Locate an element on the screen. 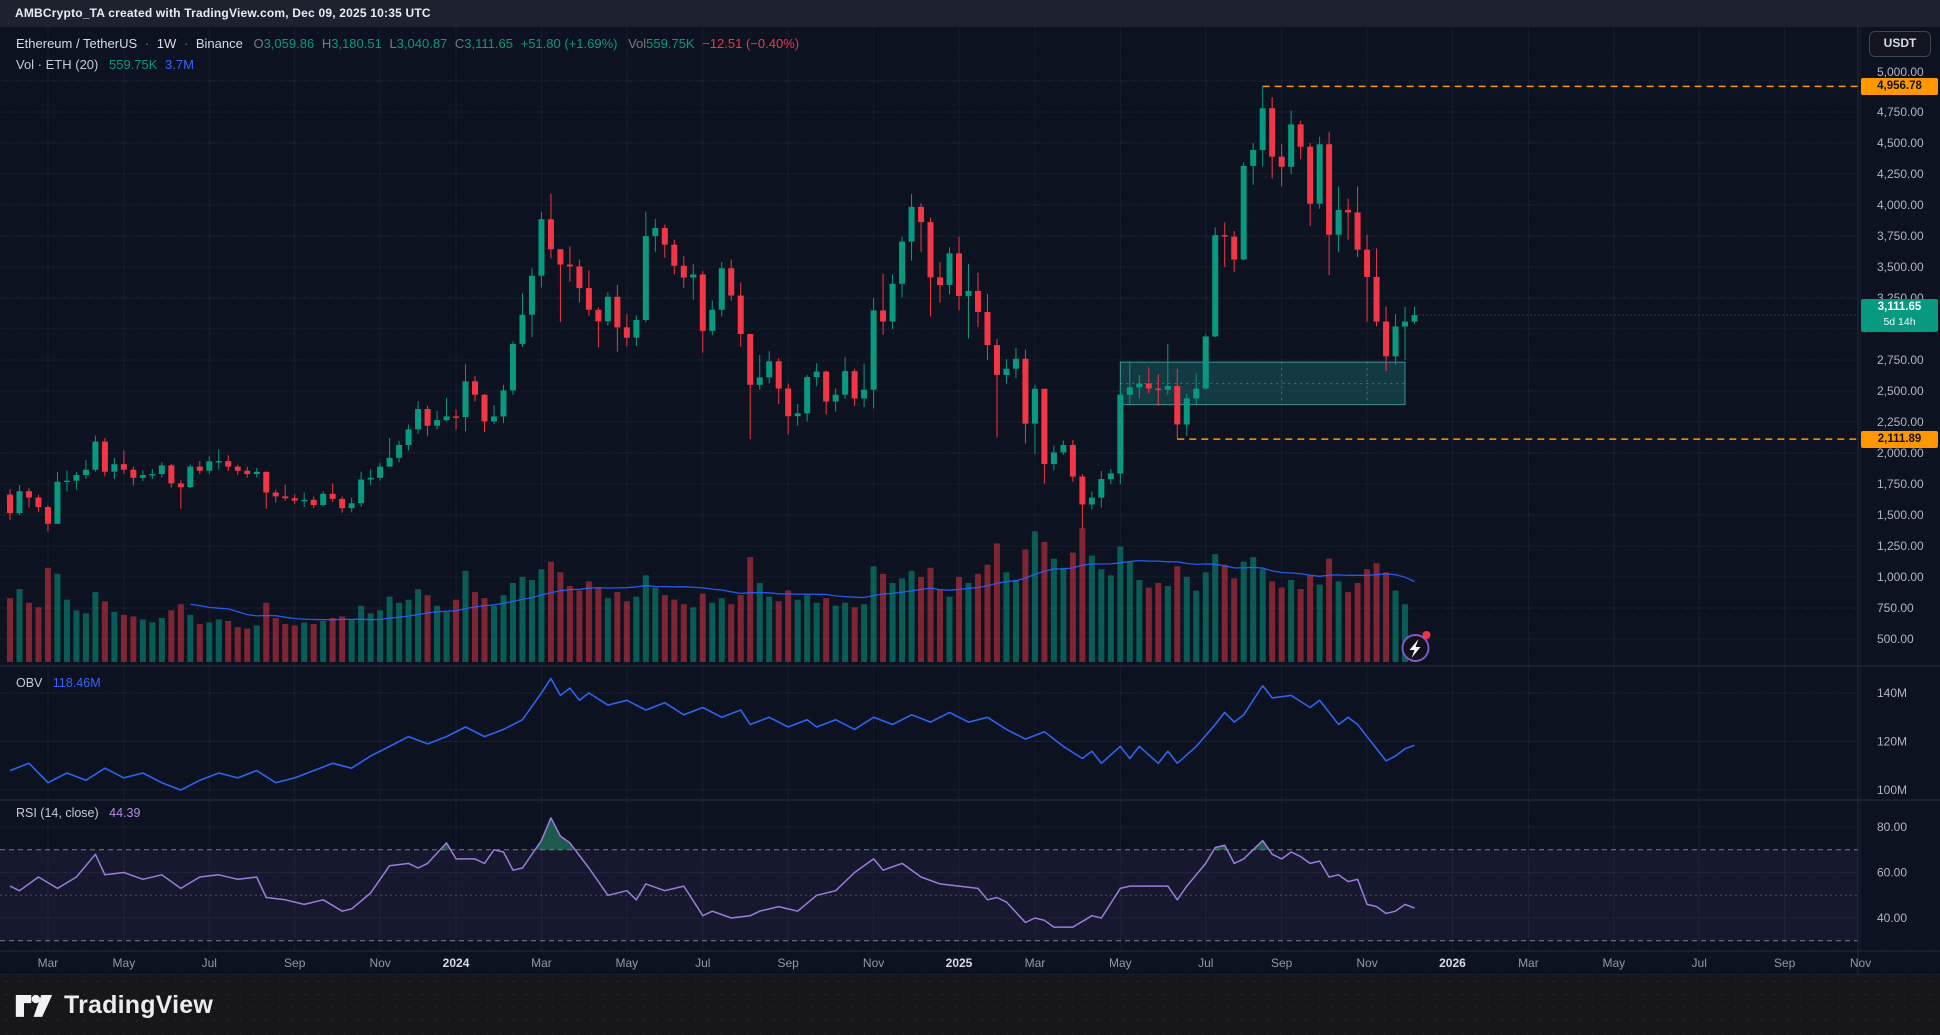 This screenshot has height=1035, width=1940. rsi-line is located at coordinates (712, 872).